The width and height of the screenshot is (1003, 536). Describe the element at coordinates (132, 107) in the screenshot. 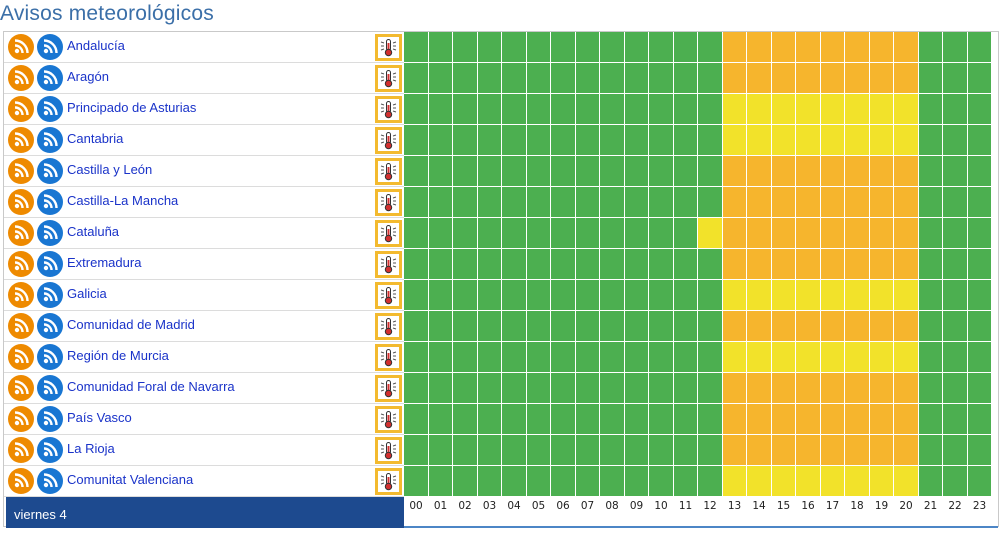

I see `region-link: Principado de Asturias` at that location.